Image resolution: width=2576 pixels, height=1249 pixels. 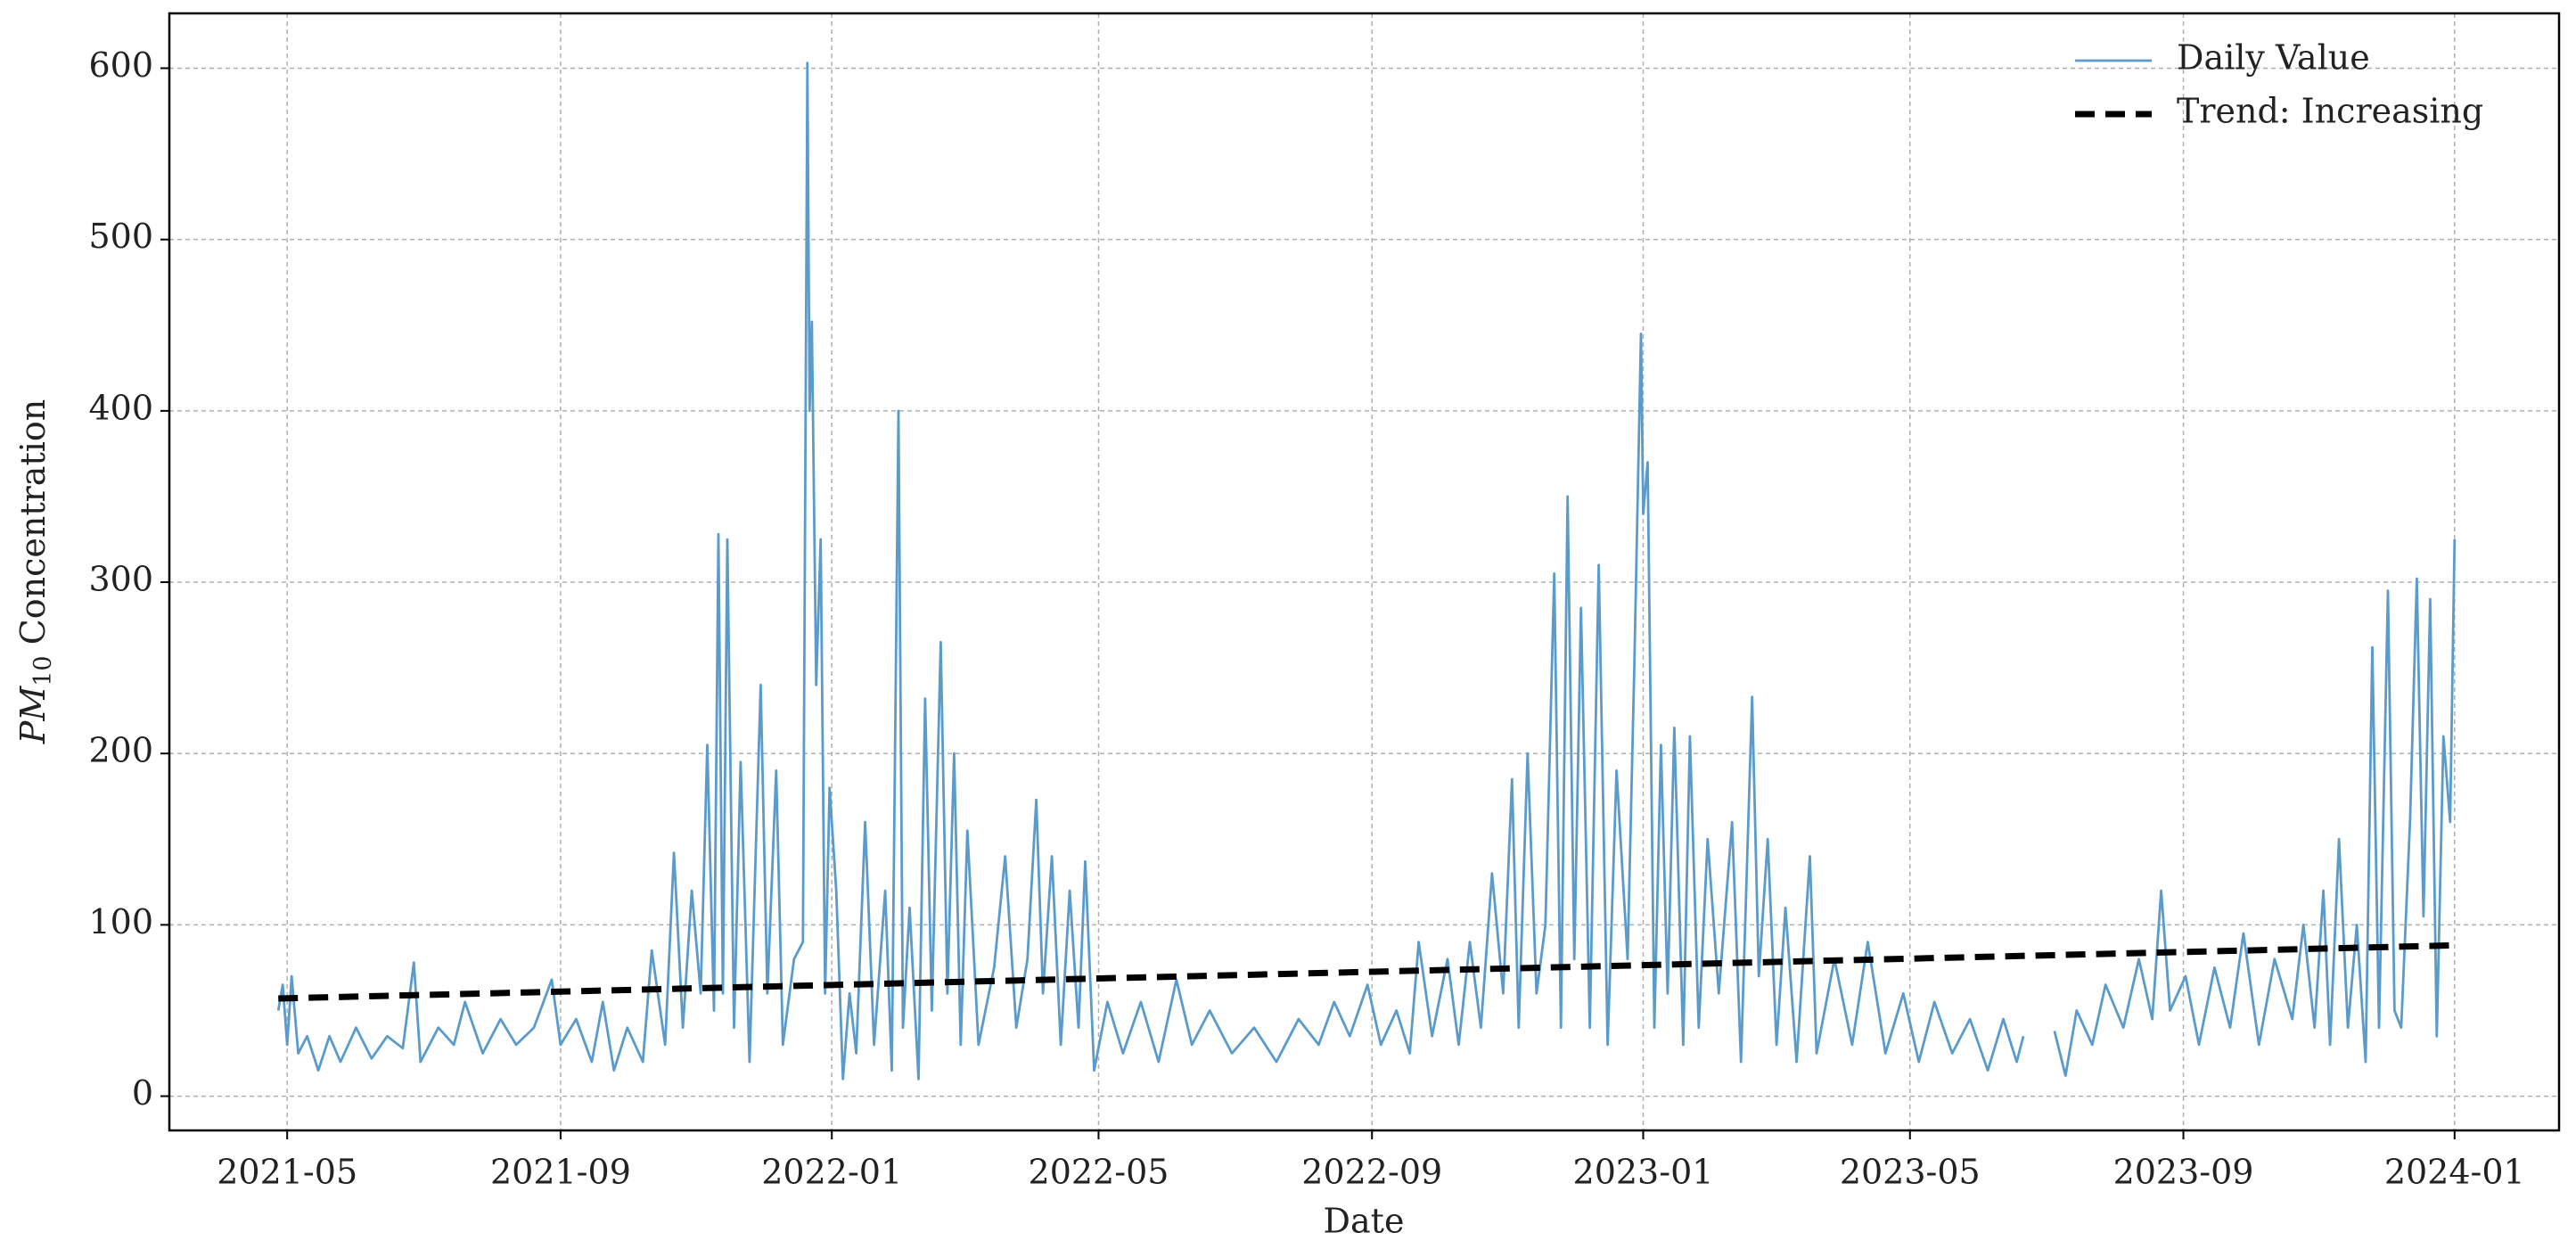 I want to click on y-tick-label: 600, so click(x=120, y=65).